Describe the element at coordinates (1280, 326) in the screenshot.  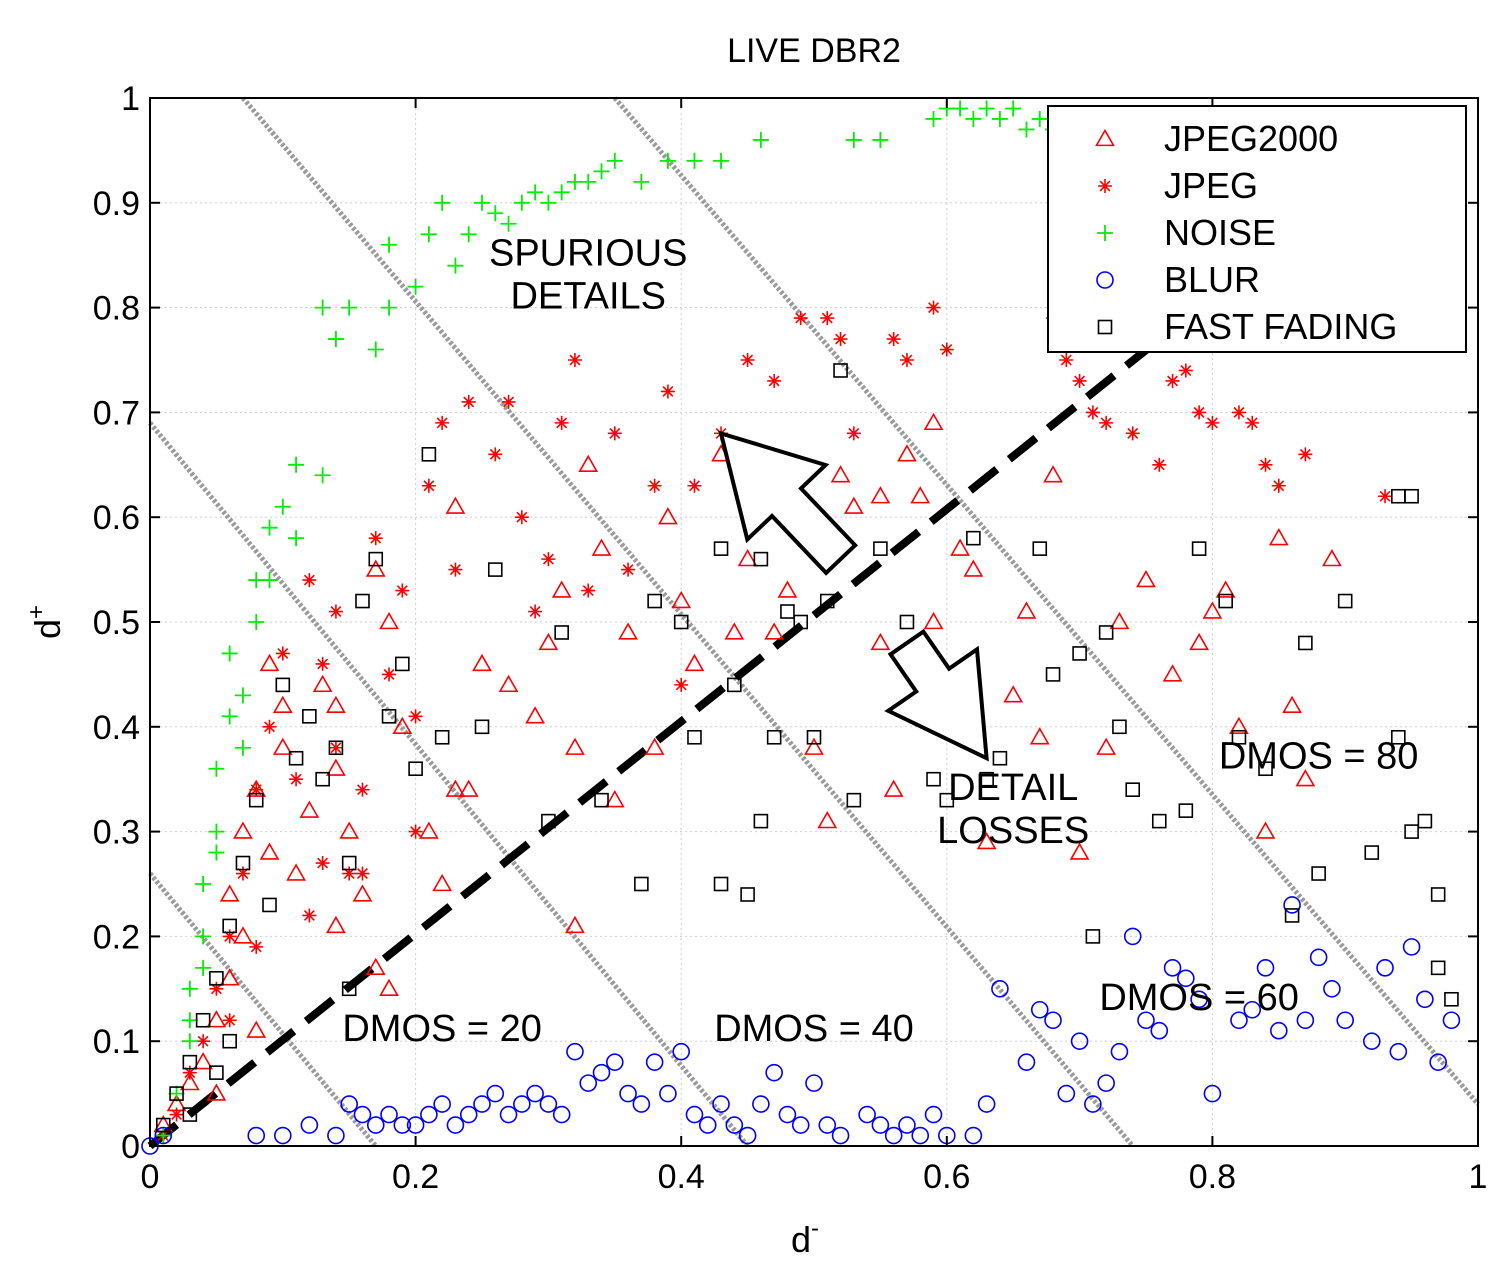
I see `legend-label-fast-fading: FAST FADING` at that location.